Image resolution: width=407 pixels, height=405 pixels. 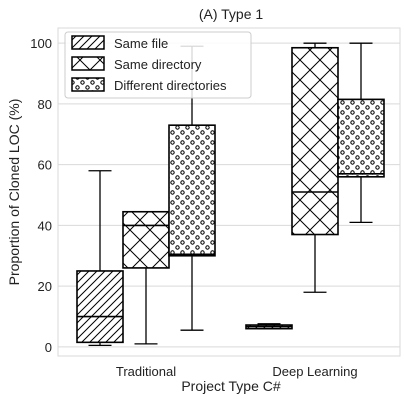 I want to click on y-tick-label: 80, so click(x=45, y=104).